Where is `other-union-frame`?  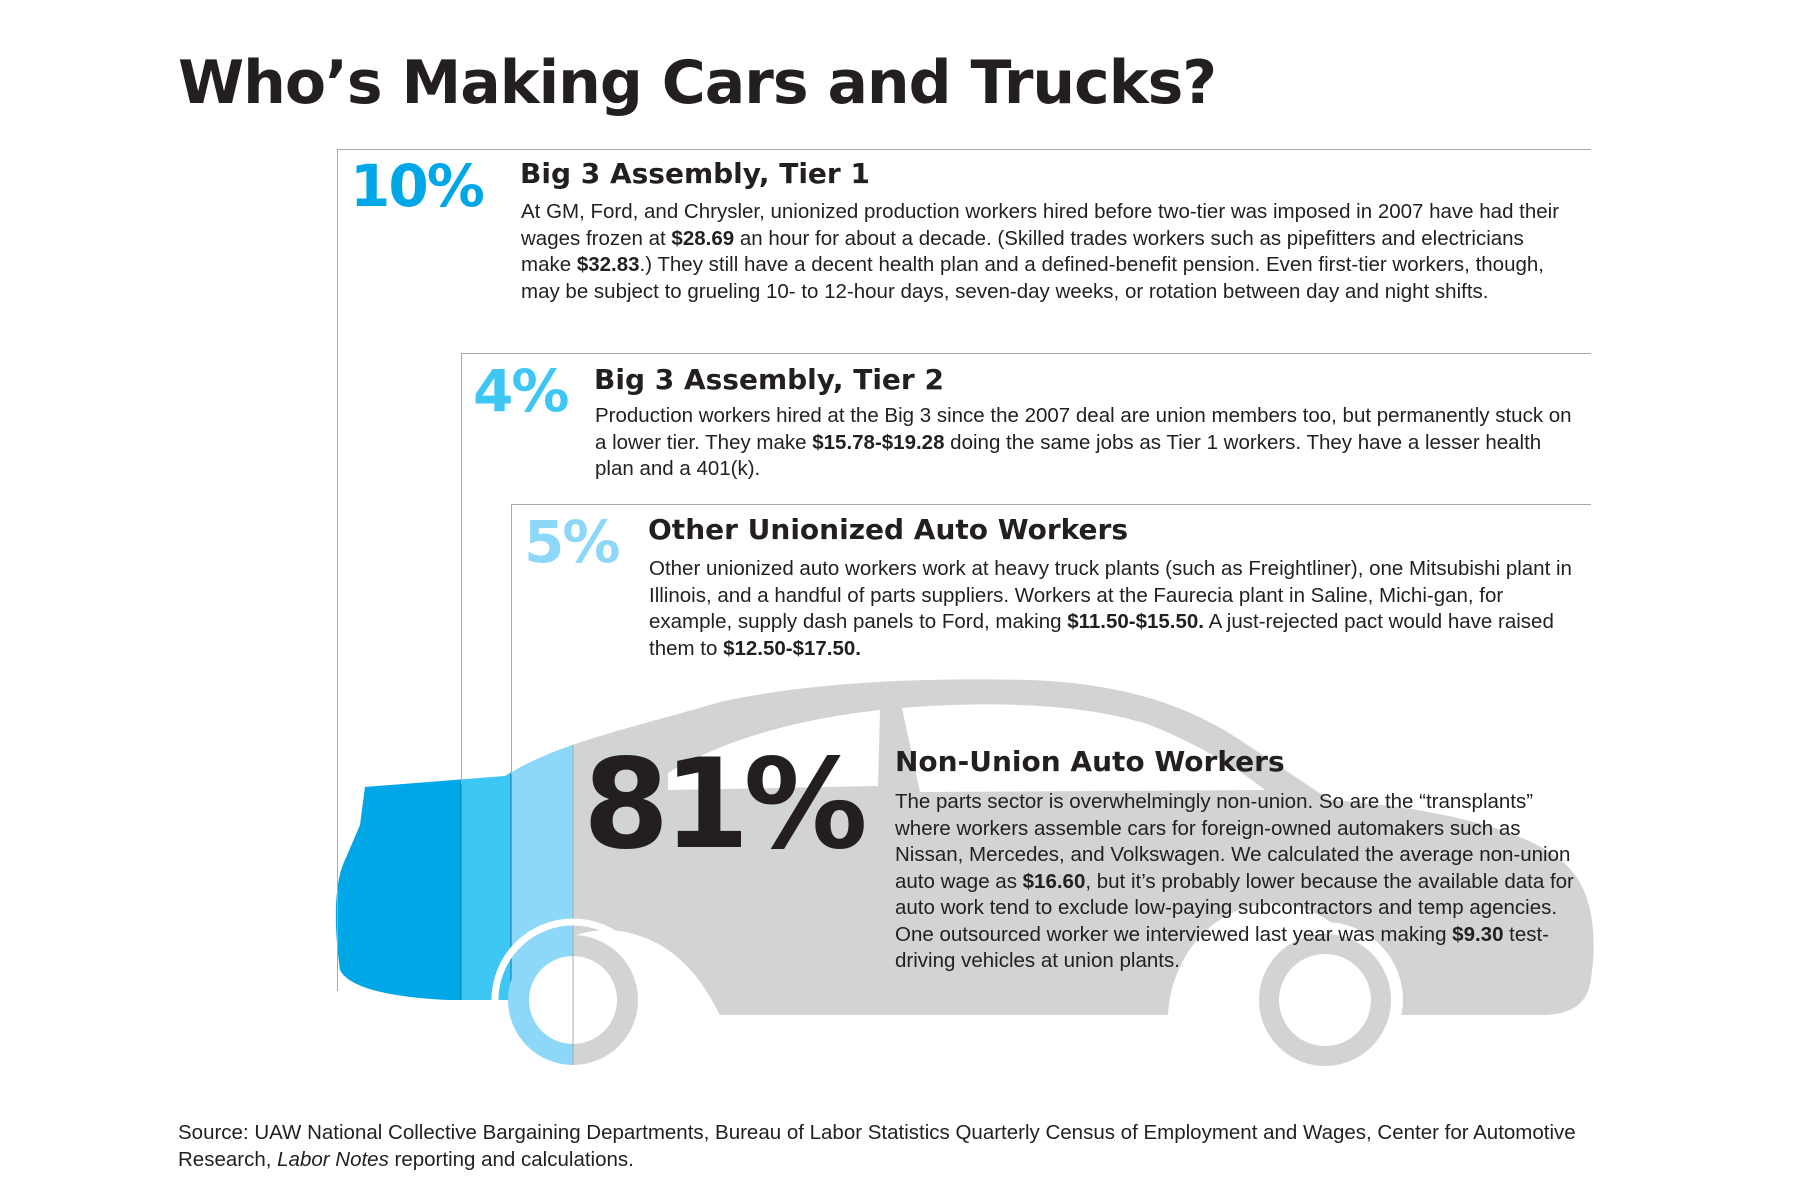
other-union-frame is located at coordinates (1051, 639).